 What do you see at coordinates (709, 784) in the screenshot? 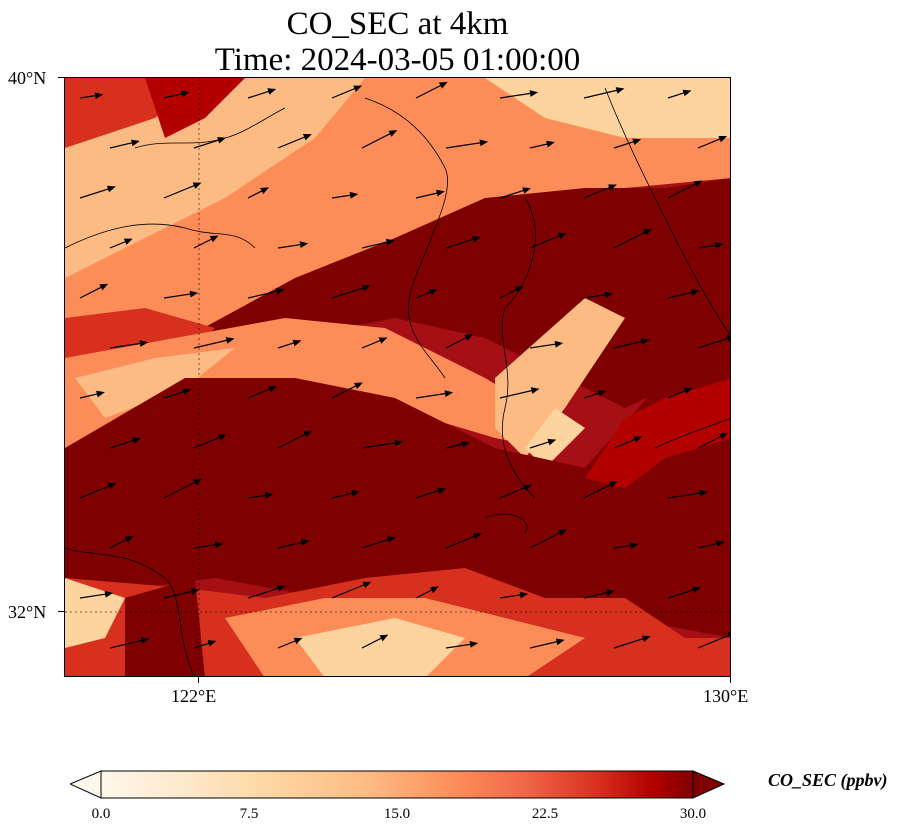
I see `colorbar-extend-max` at bounding box center [709, 784].